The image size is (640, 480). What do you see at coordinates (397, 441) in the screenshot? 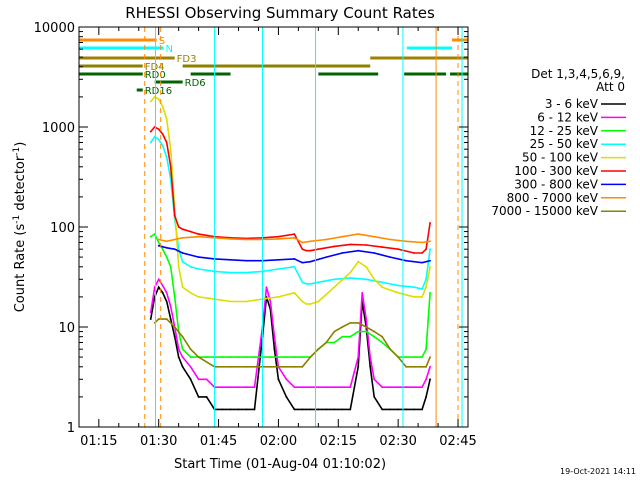
I see `x-tick-label: 02:30` at bounding box center [397, 441].